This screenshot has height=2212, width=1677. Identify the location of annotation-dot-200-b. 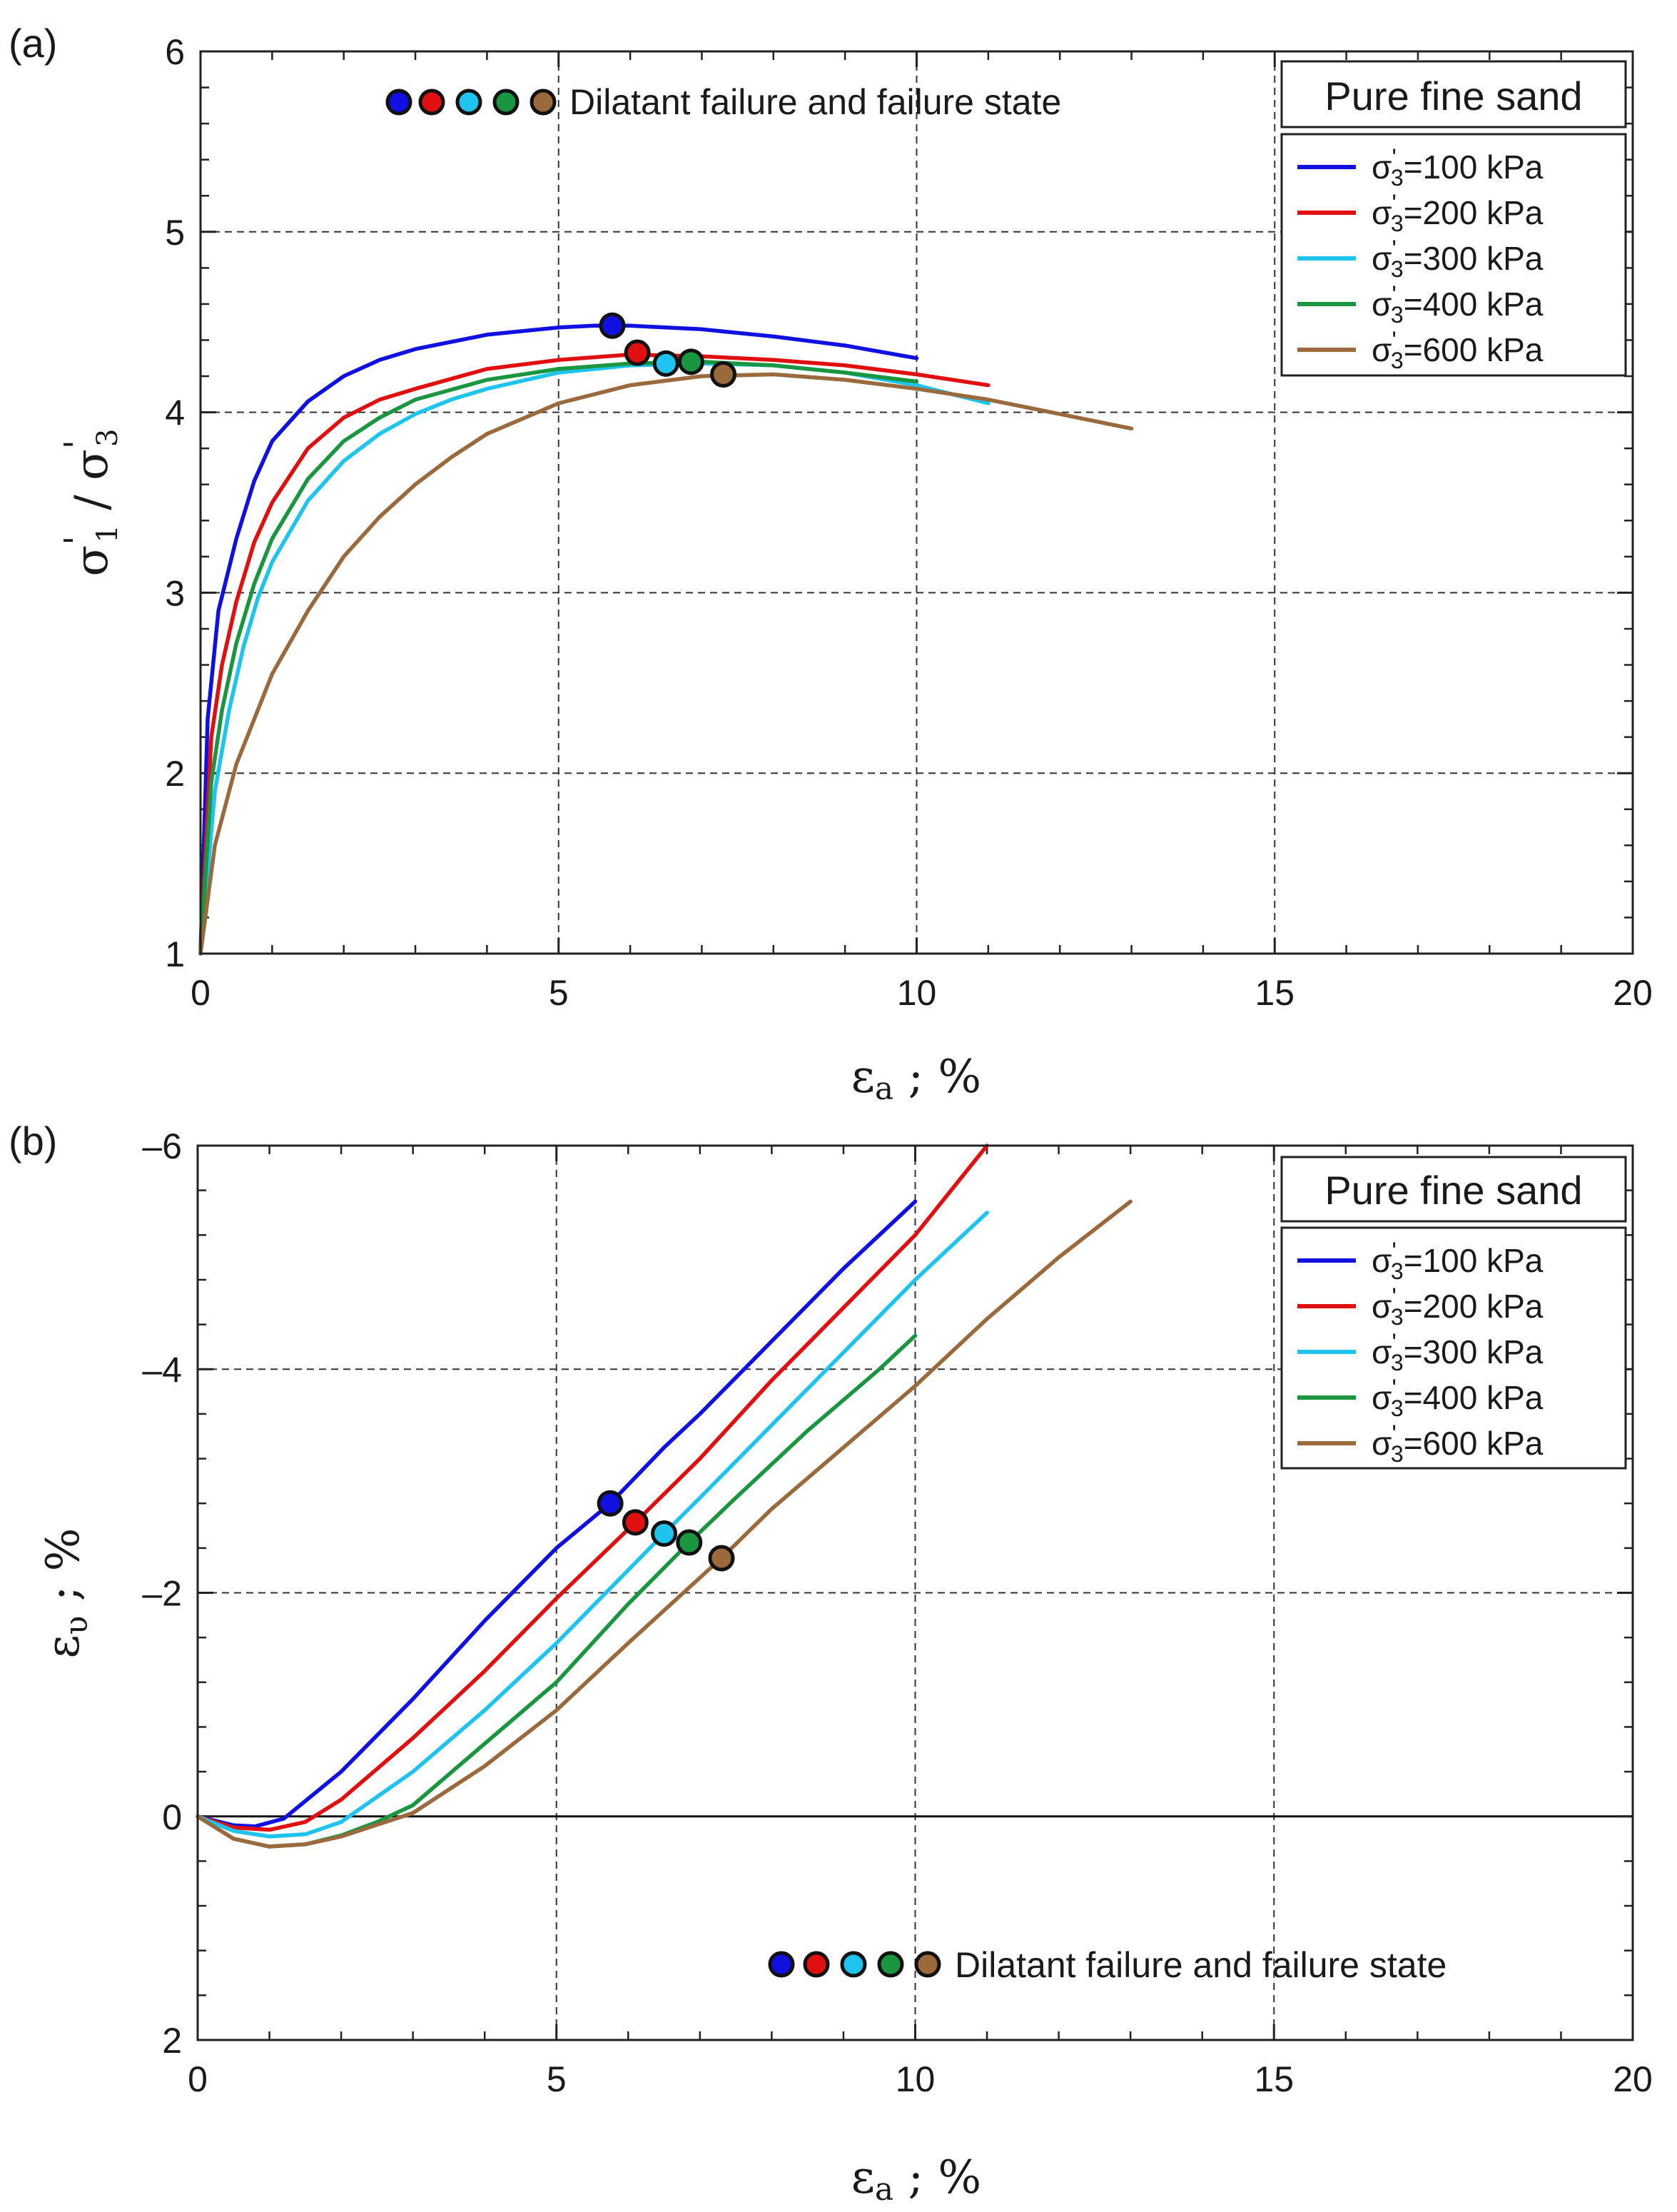
(816, 1964).